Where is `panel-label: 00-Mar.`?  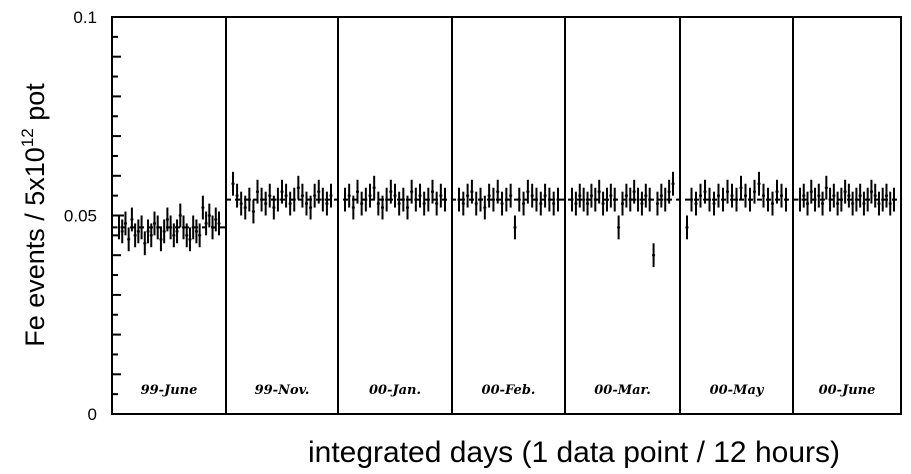
panel-label: 00-Mar. is located at coordinates (622, 390).